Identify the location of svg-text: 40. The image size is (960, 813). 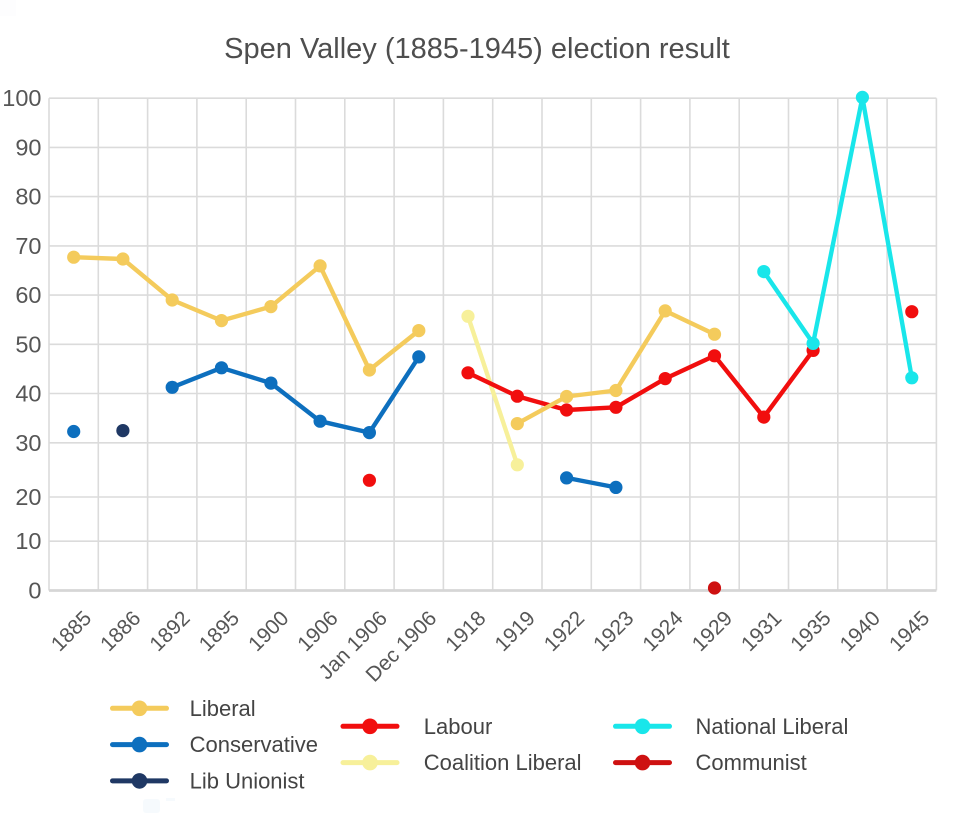
(28, 394).